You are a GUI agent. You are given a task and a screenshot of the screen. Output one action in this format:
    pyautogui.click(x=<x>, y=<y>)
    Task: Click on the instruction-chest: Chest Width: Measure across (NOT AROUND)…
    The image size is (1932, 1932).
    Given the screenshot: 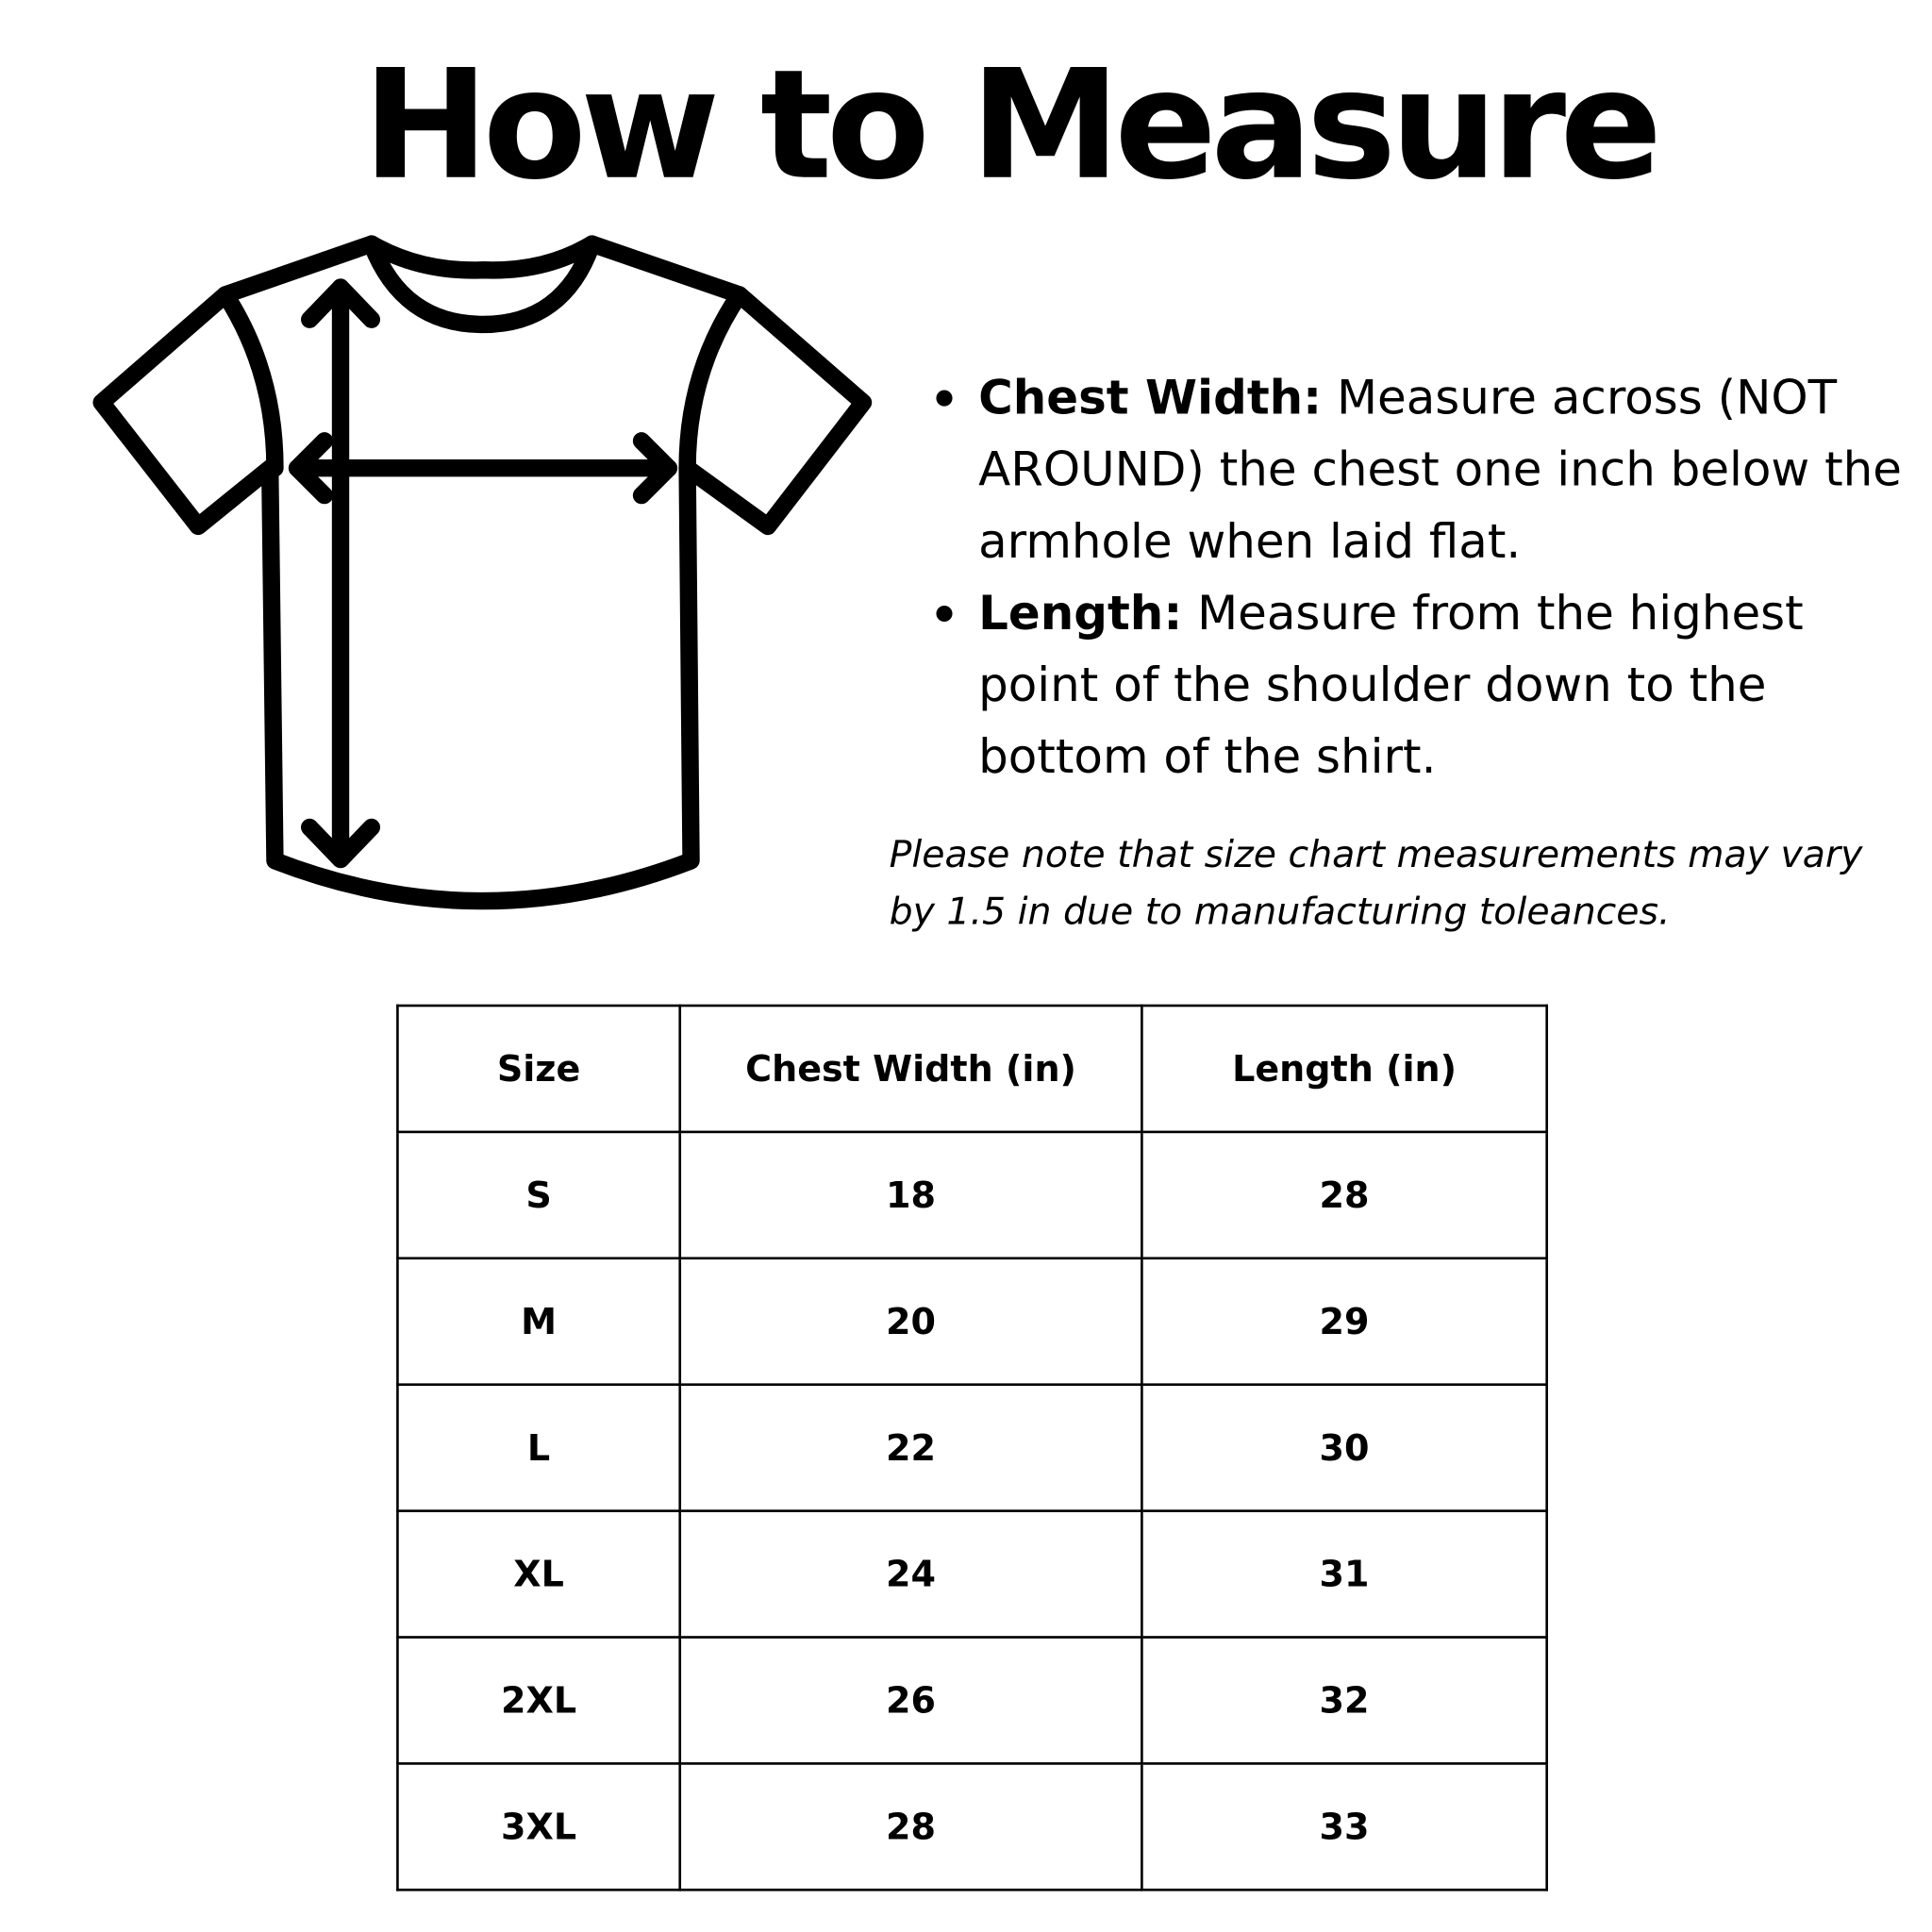 What is the action you would take?
    pyautogui.click(x=1420, y=469)
    